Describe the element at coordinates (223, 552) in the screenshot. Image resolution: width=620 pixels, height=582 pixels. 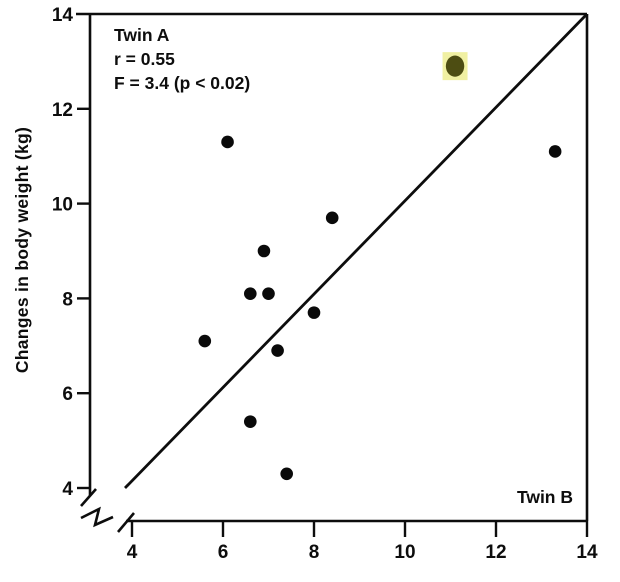
I see `x-tick-label: 6` at that location.